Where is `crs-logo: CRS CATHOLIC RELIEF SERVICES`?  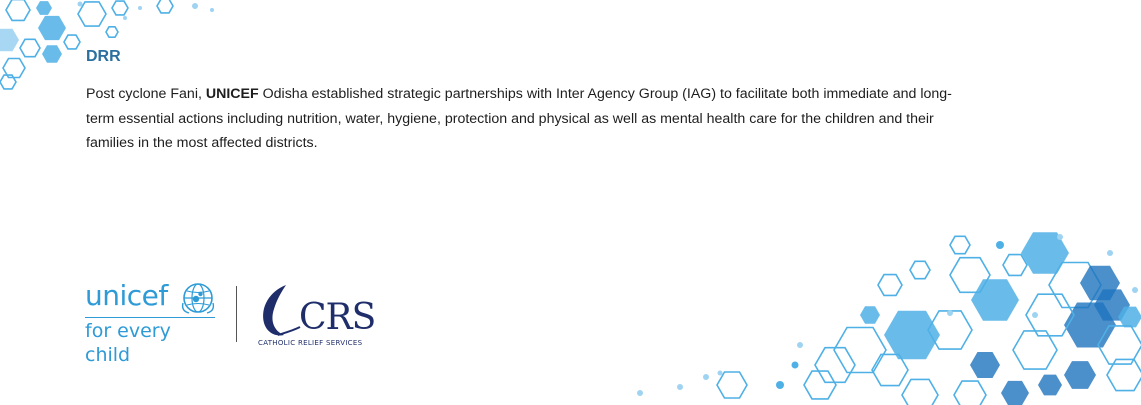
crs-logo: CRS CATHOLIC RELIEF SERVICES is located at coordinates (316, 316).